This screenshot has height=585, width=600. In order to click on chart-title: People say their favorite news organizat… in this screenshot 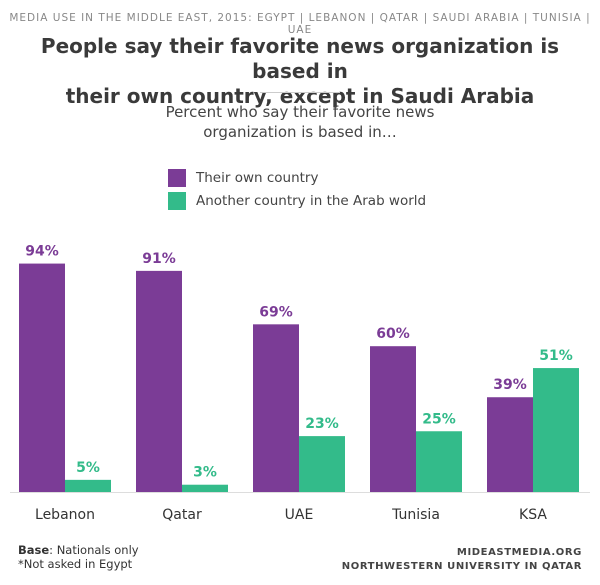, I will do `click(300, 71)`.